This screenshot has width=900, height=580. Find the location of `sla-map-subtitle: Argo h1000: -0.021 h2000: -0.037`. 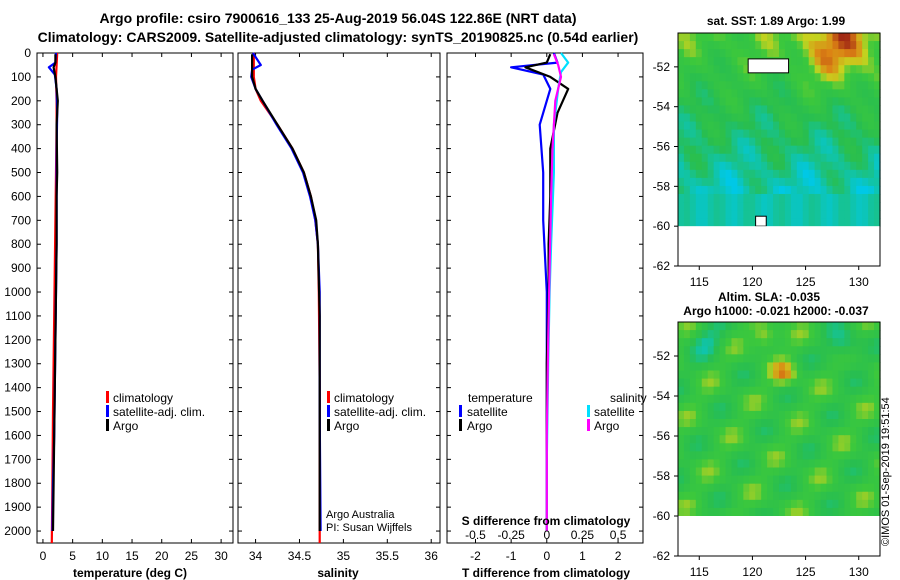

sla-map-subtitle: Argo h1000: -0.021 h2000: -0.037 is located at coordinates (776, 311).